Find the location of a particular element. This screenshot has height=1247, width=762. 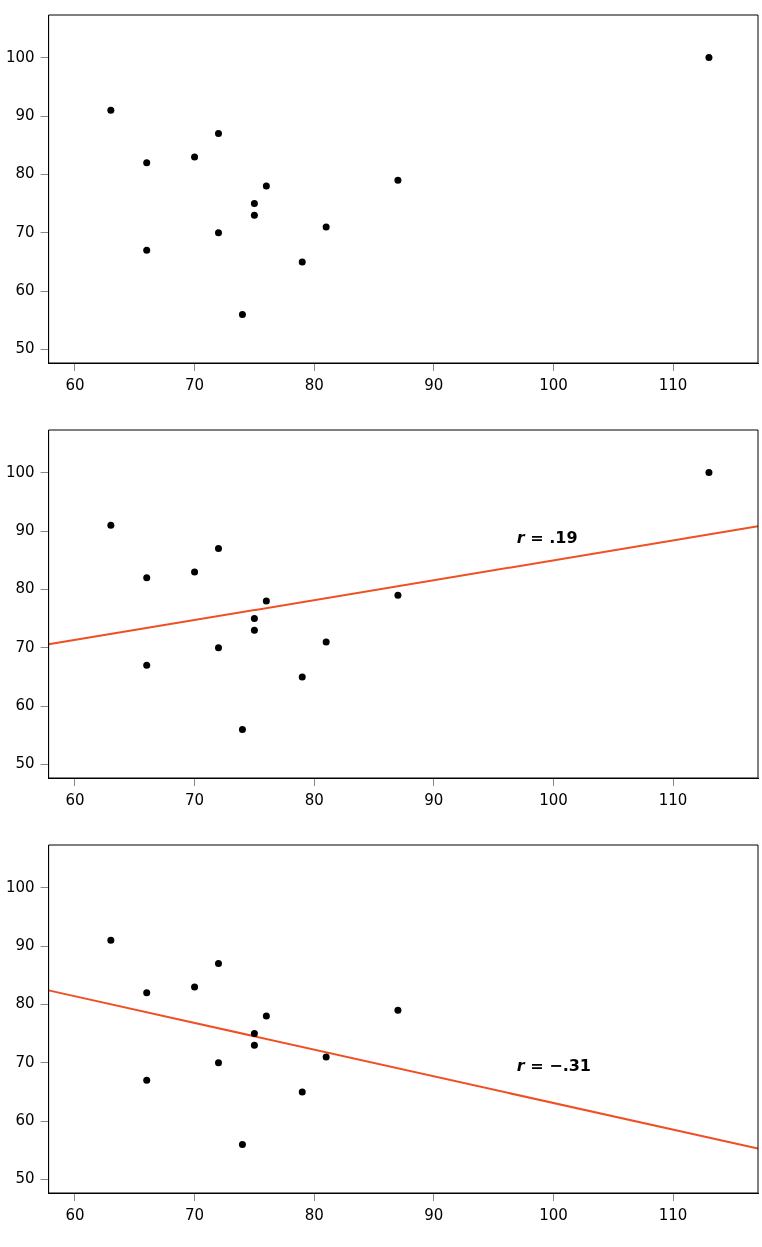

annotation: r = .19 is located at coordinates (547, 537).